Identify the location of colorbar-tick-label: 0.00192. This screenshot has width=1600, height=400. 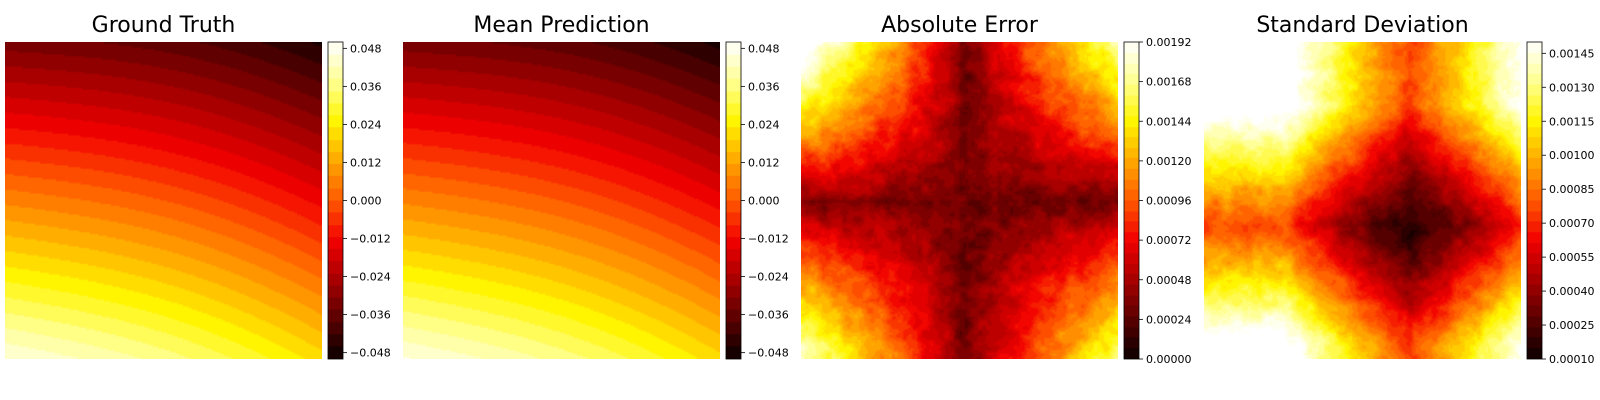
(1169, 42).